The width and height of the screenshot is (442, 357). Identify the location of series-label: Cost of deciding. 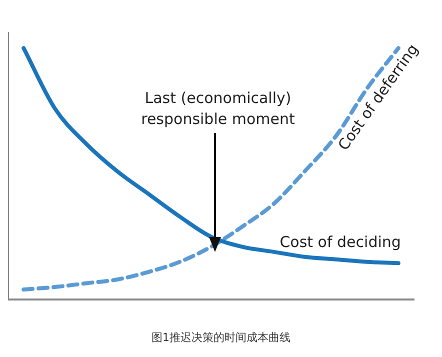
(340, 242).